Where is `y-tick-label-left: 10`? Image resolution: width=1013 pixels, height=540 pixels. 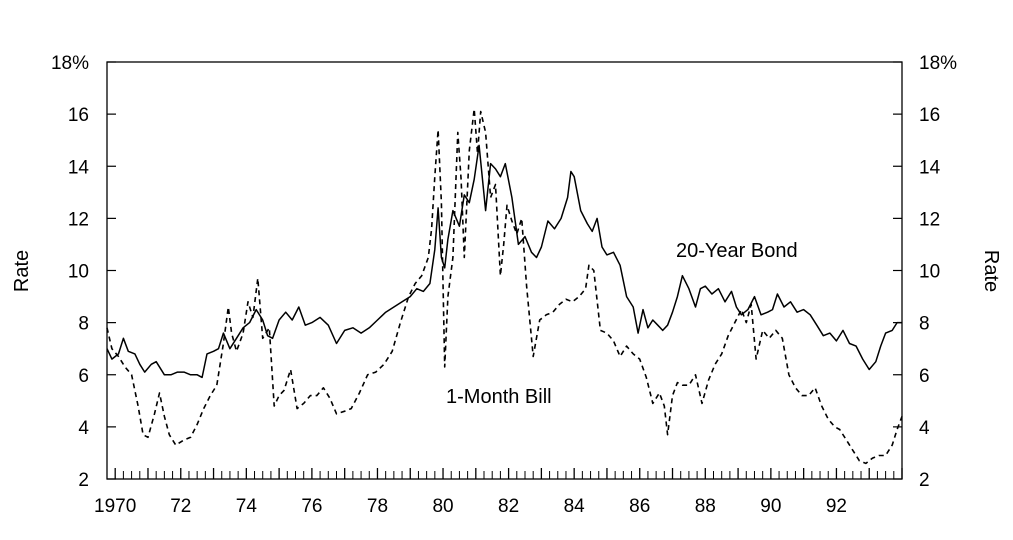 y-tick-label-left: 10 is located at coordinates (78, 272).